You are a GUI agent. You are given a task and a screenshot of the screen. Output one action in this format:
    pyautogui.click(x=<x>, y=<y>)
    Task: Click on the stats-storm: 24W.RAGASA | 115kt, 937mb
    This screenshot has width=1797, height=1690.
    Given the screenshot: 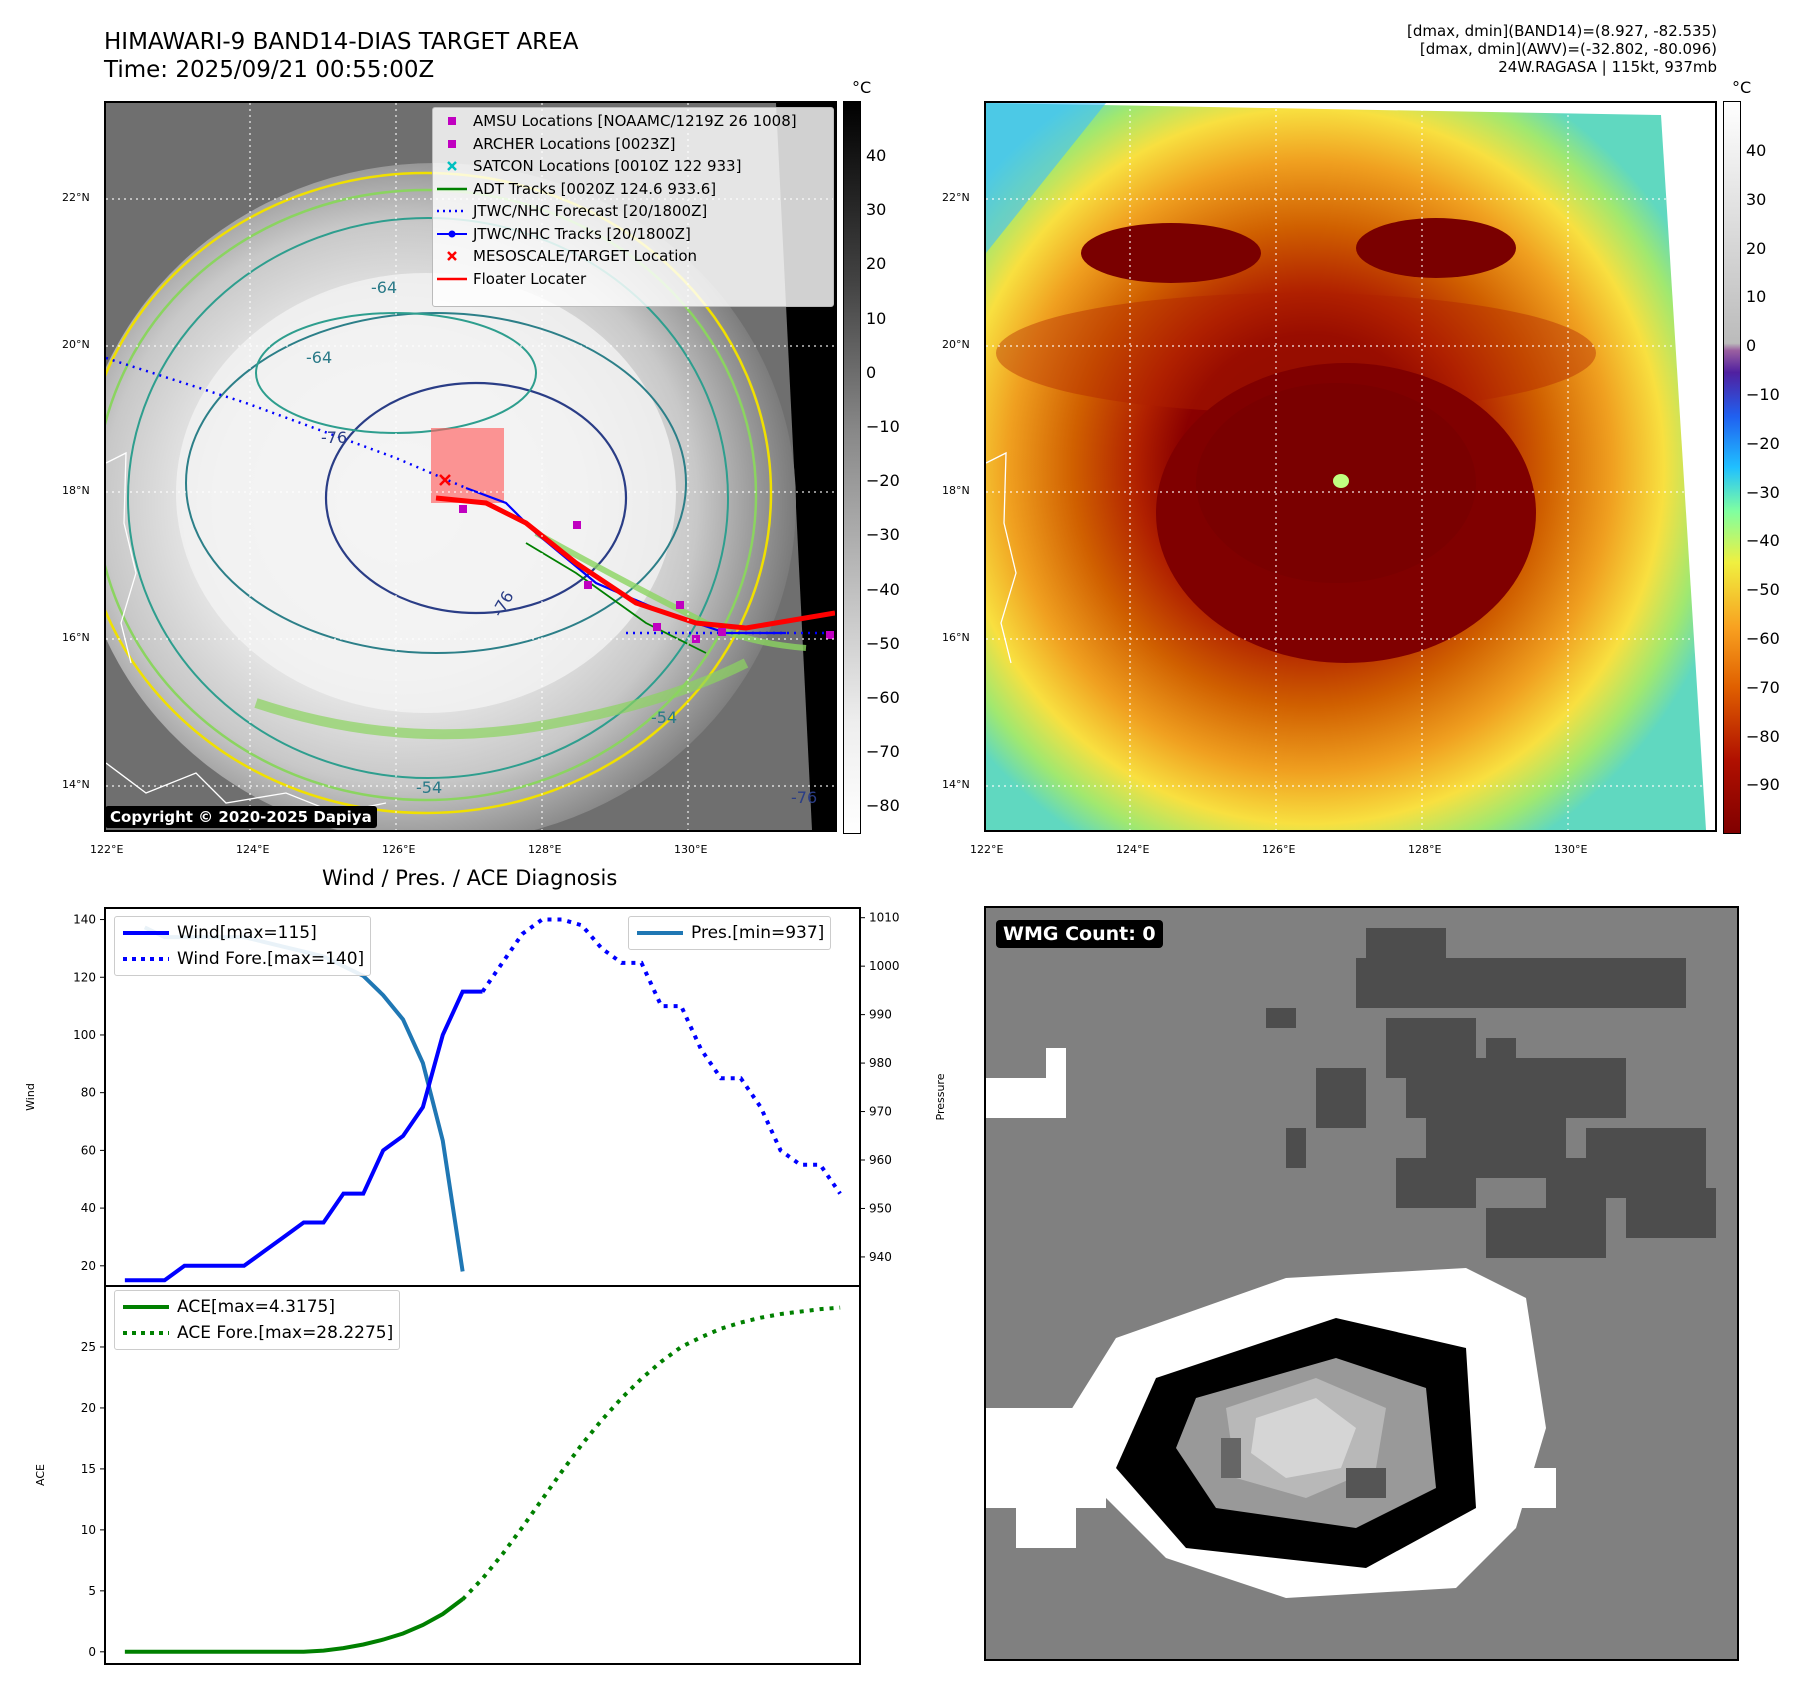 What is the action you would take?
    pyautogui.click(x=1607, y=67)
    